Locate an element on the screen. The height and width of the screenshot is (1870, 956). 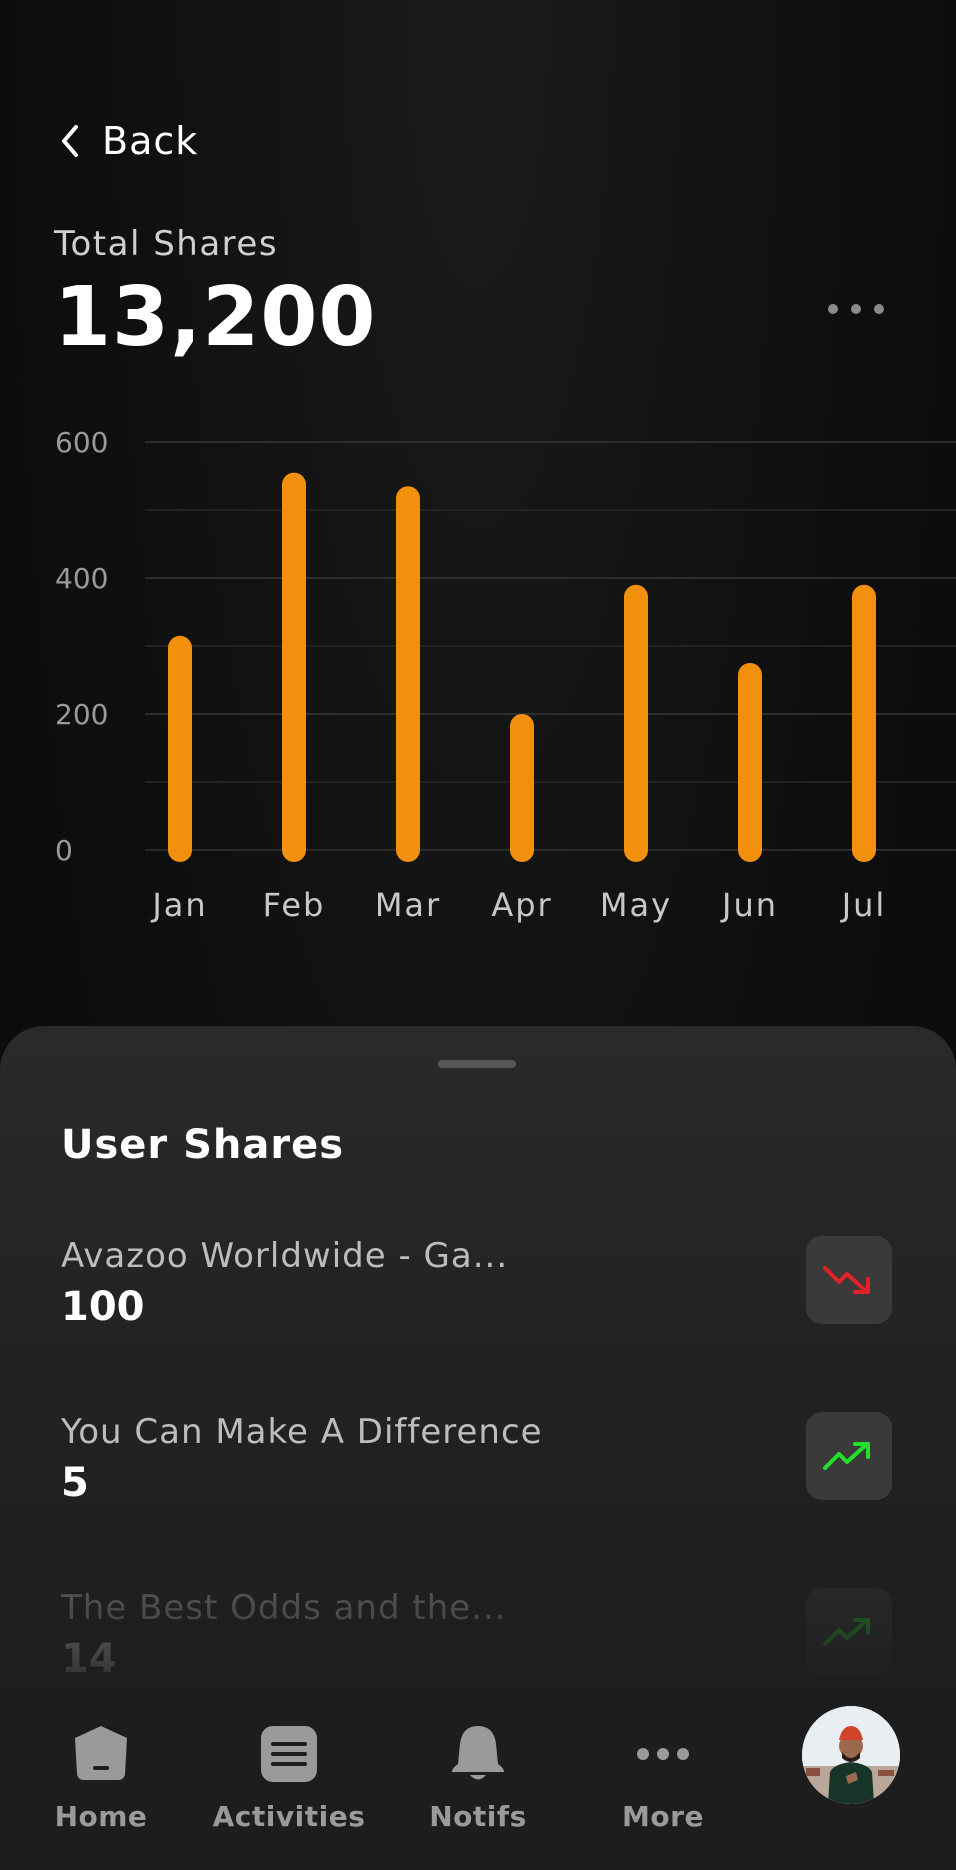
x-tick-label: Feb is located at coordinates (294, 905).